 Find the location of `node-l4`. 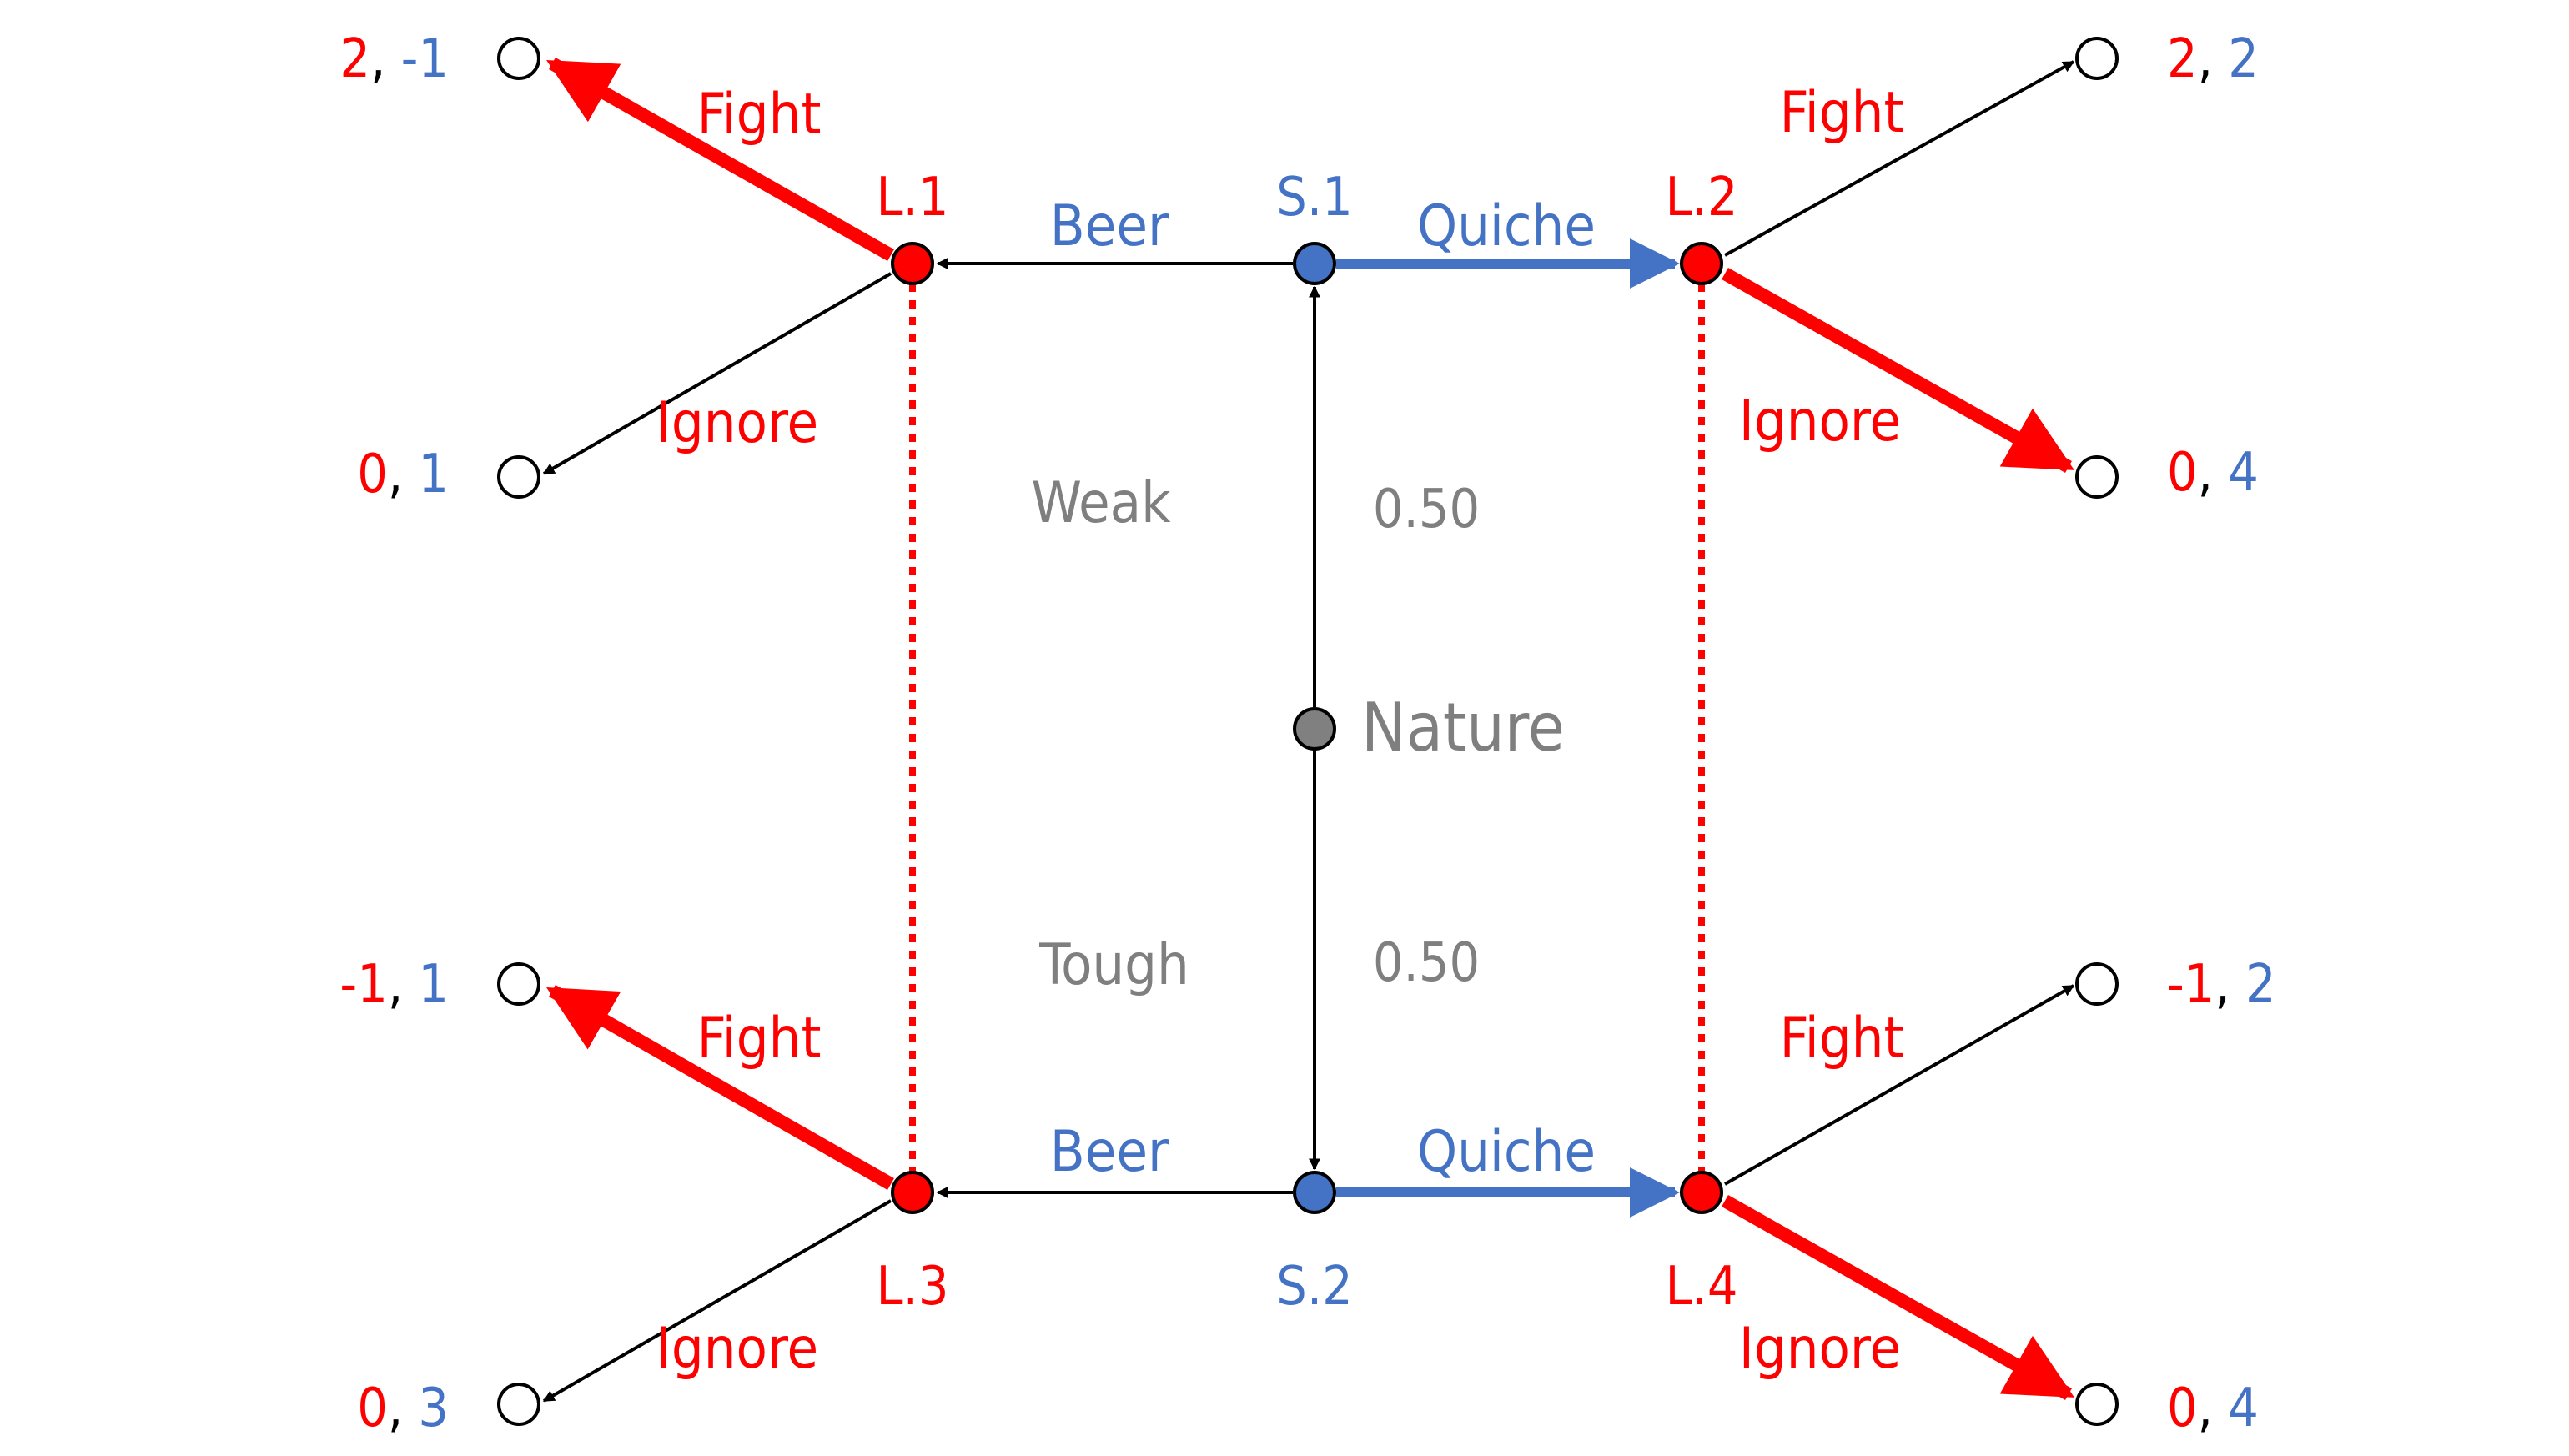

node-l4 is located at coordinates (1701, 1192).